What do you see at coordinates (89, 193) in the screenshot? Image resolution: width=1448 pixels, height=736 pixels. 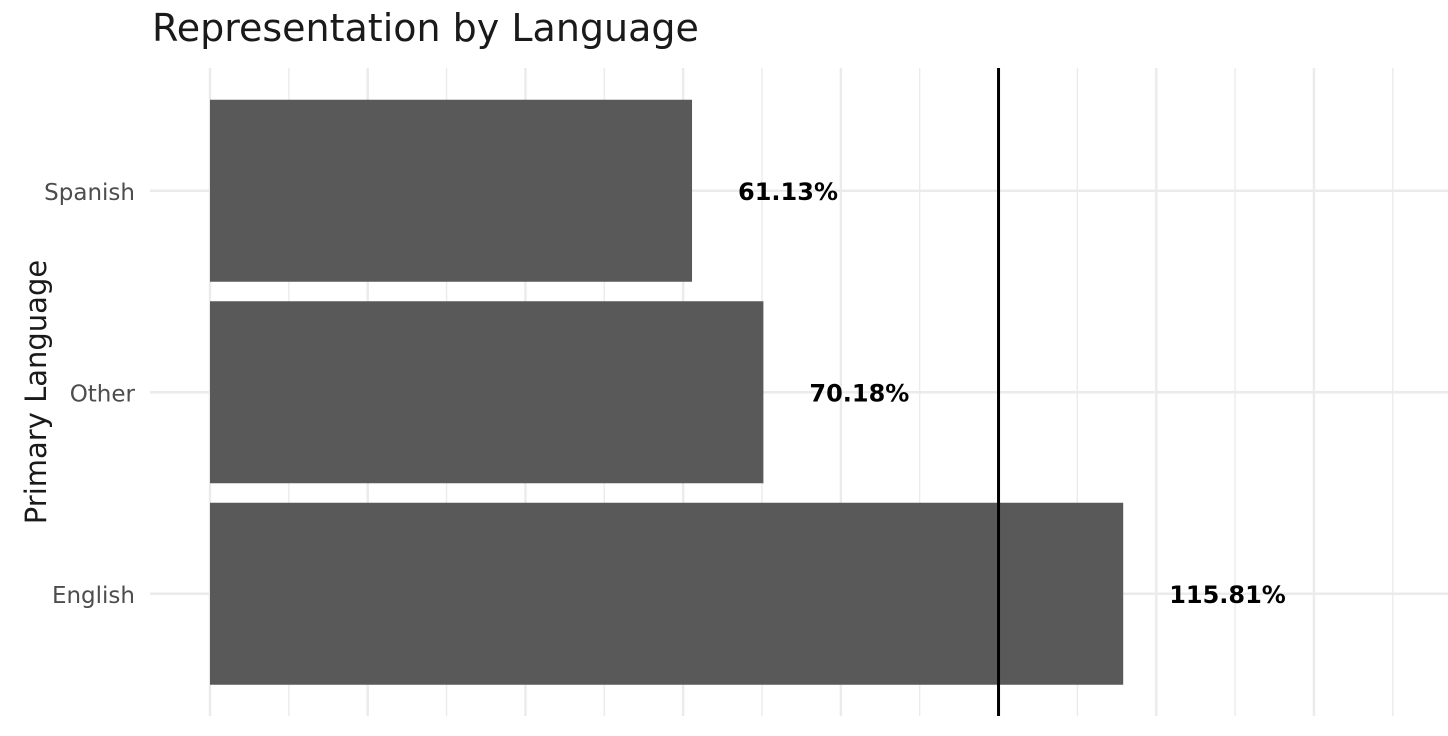 I see `y-tick-label: Spanish` at bounding box center [89, 193].